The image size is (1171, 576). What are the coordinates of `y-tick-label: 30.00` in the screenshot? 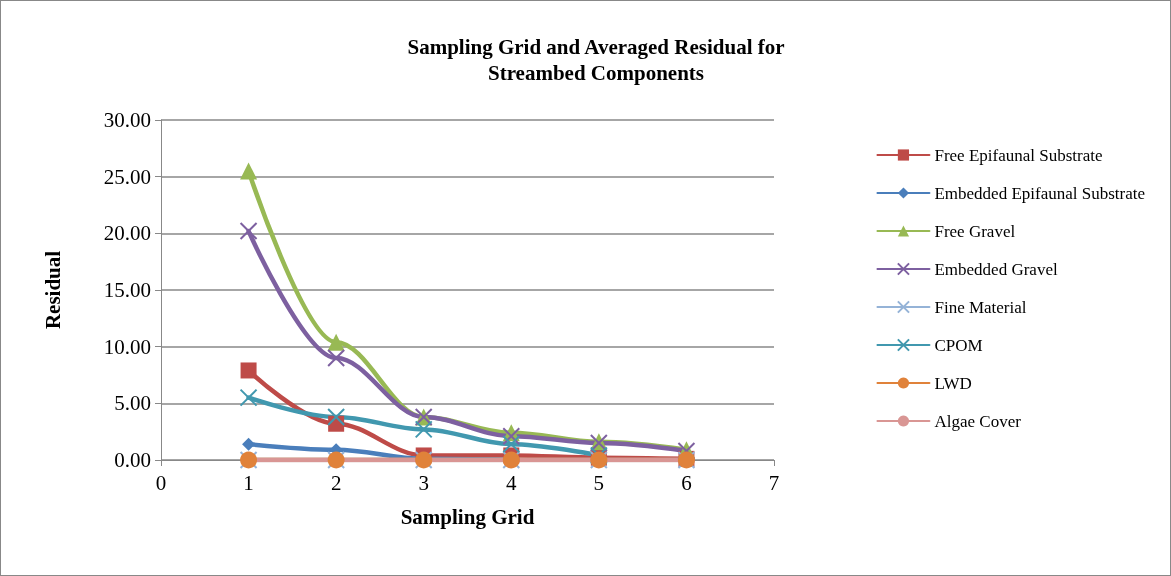 It's located at (127, 120).